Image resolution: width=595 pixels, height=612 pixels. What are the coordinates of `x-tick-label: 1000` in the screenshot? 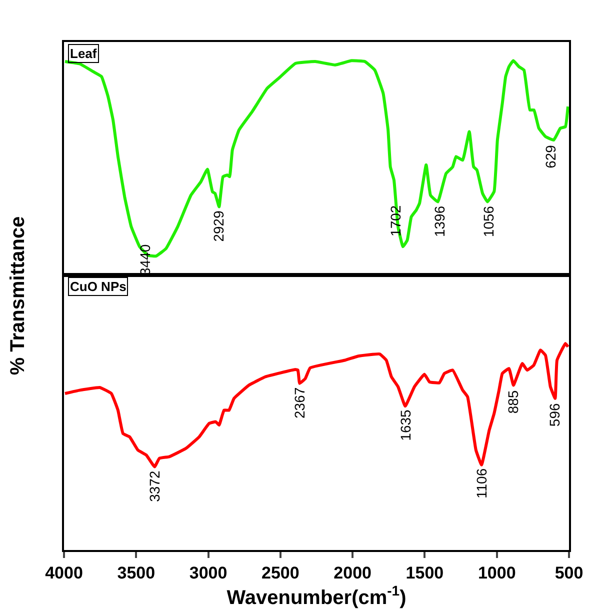 It's located at (497, 572).